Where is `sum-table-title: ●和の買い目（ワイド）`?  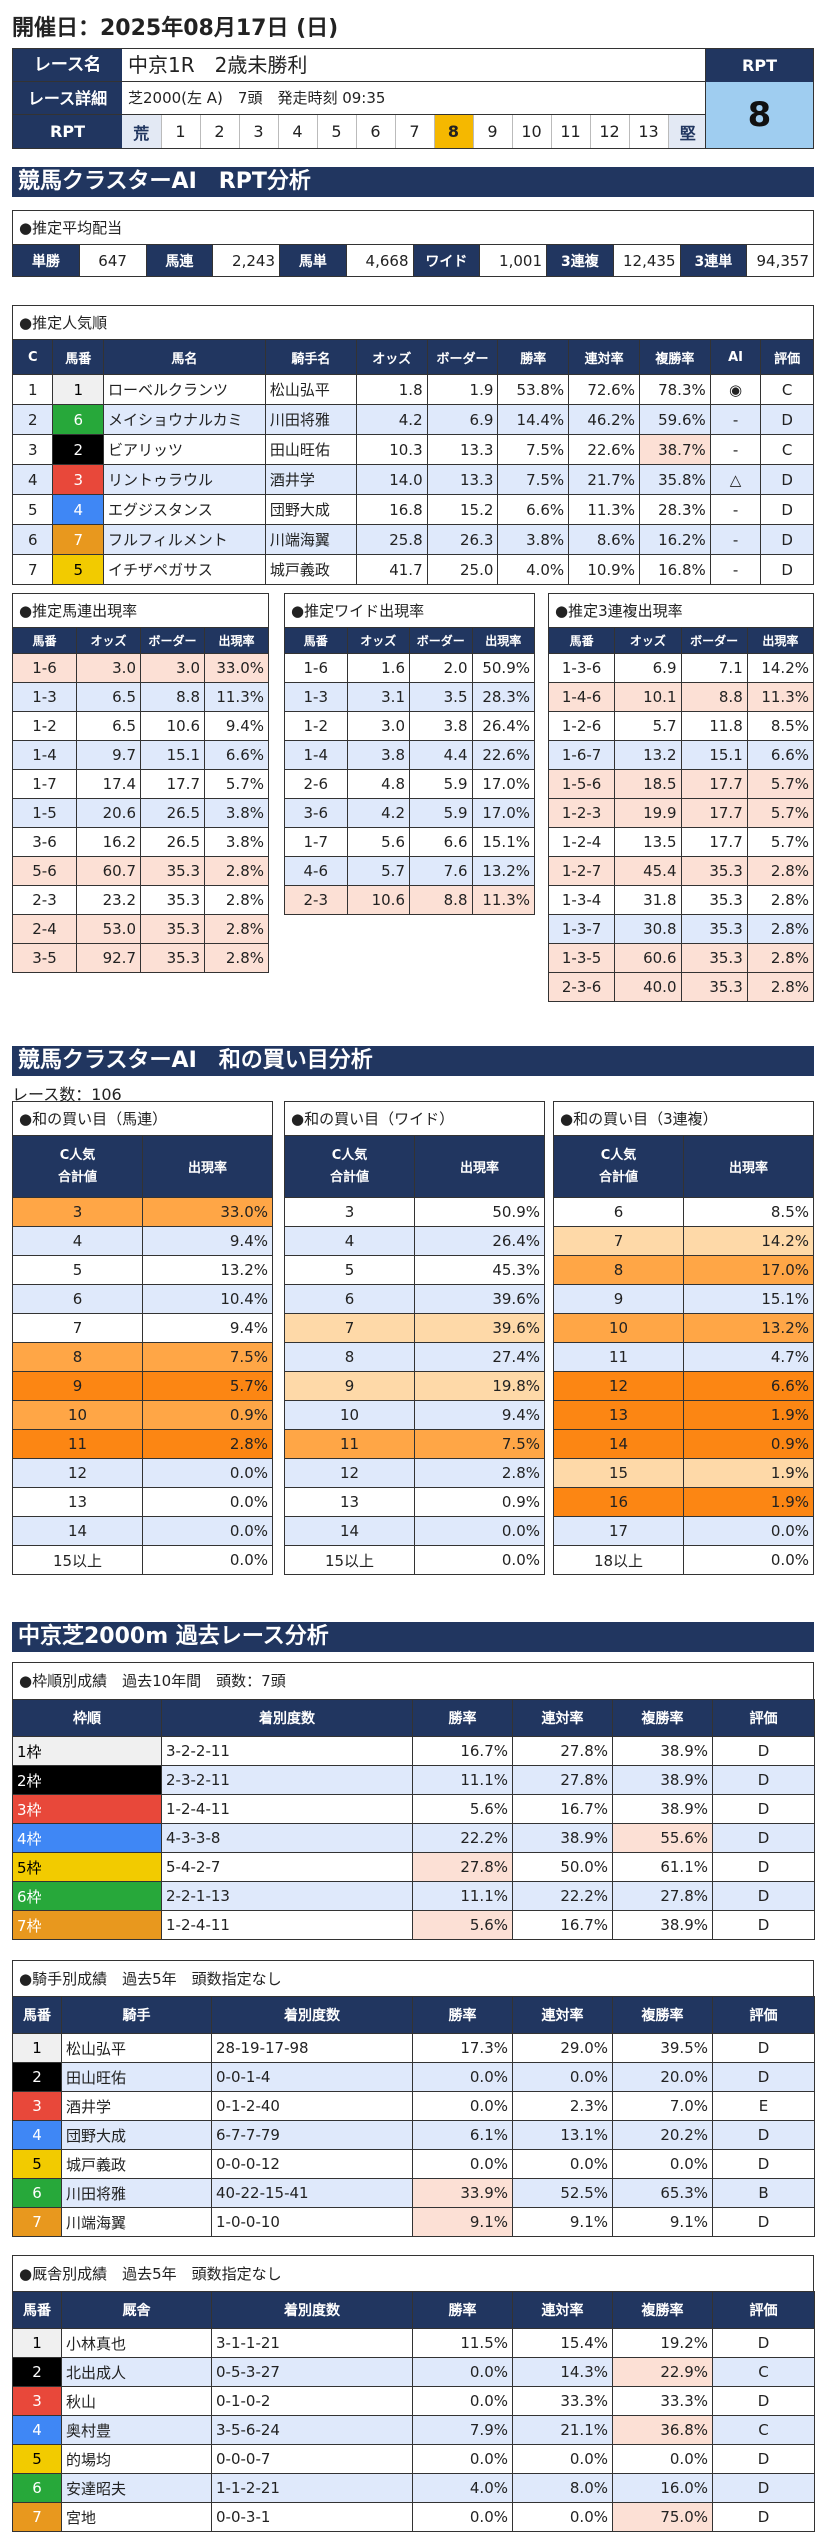 sum-table-title: ●和の買い目（ワイド） is located at coordinates (414, 1118).